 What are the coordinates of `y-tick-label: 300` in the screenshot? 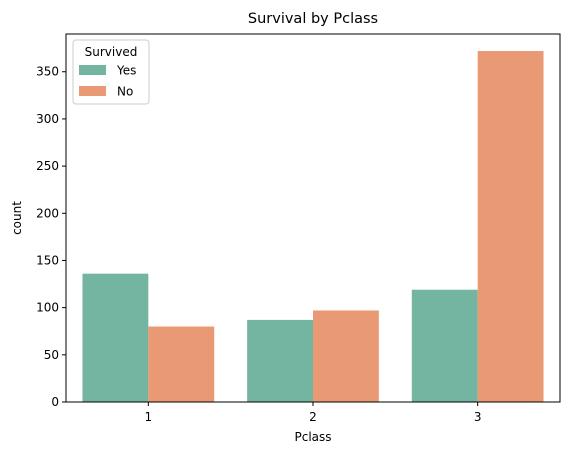 It's located at (47, 119).